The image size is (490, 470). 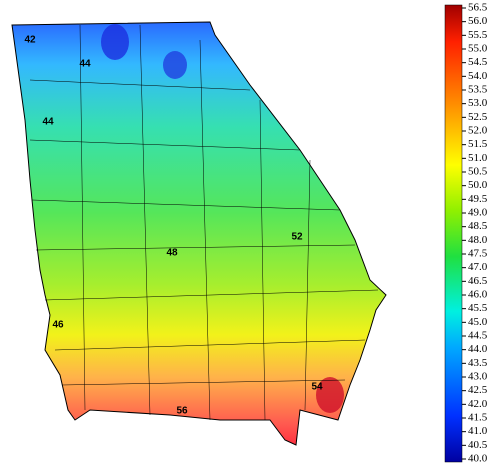 I want to click on colorbar-tick-label: 55.0, so click(x=478, y=49).